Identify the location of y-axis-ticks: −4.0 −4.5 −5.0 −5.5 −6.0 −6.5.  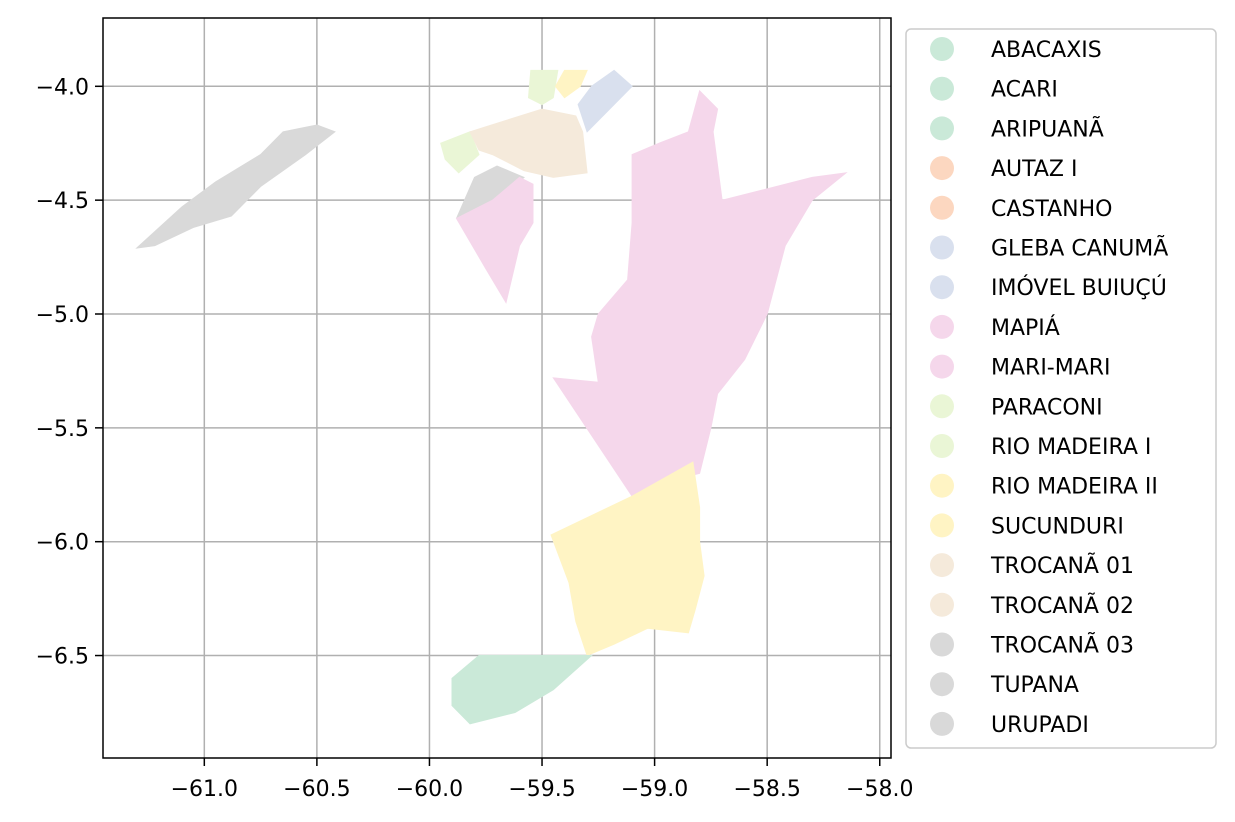
(69, 372).